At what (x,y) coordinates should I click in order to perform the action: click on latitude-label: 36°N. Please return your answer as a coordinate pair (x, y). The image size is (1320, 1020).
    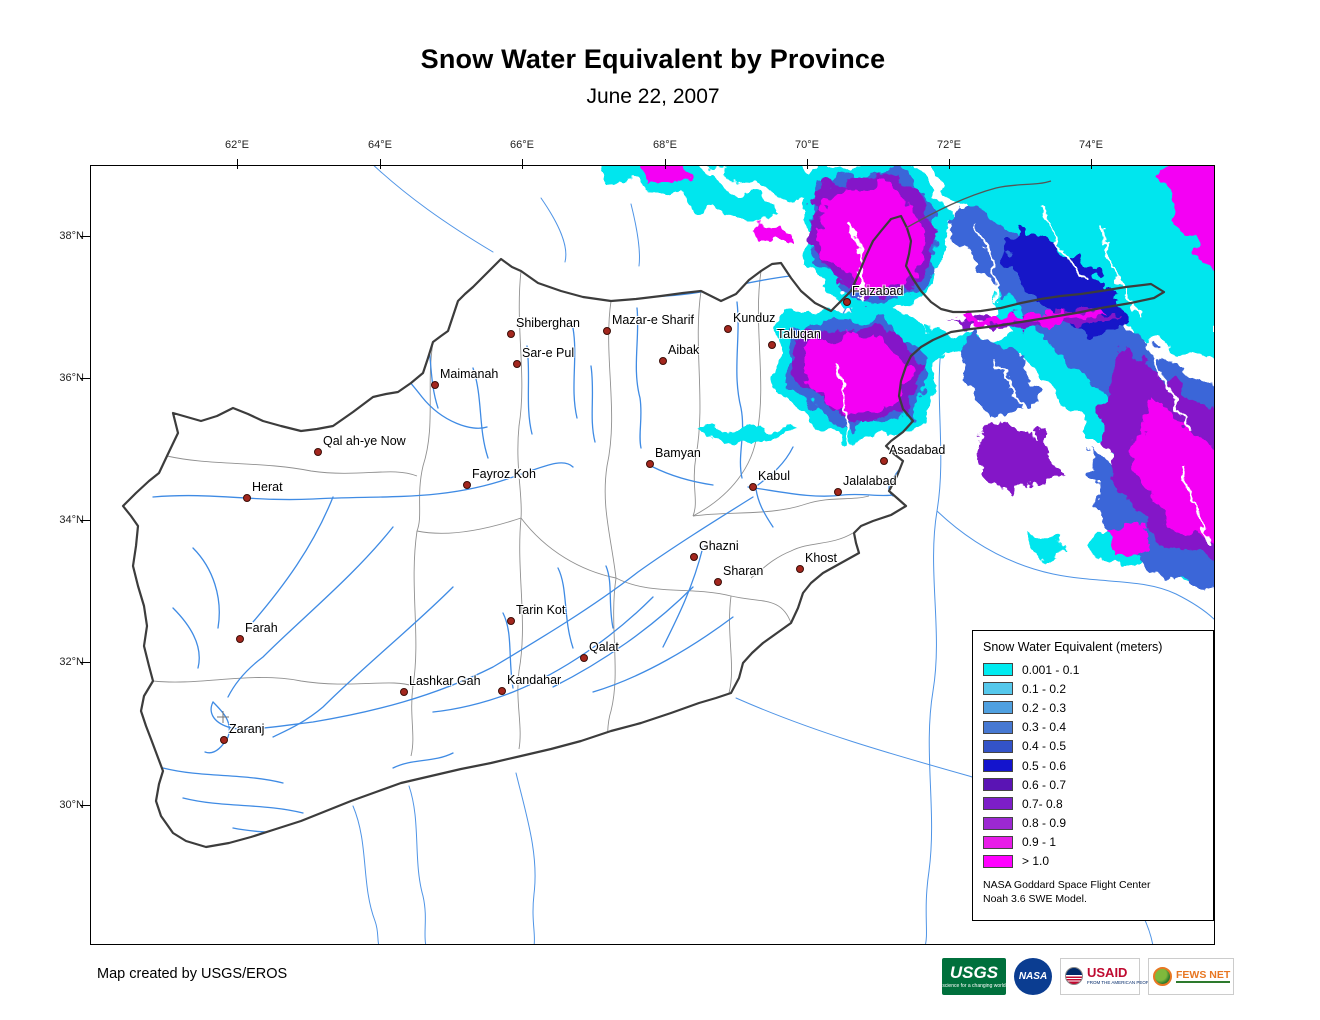
    Looking at the image, I should click on (71, 378).